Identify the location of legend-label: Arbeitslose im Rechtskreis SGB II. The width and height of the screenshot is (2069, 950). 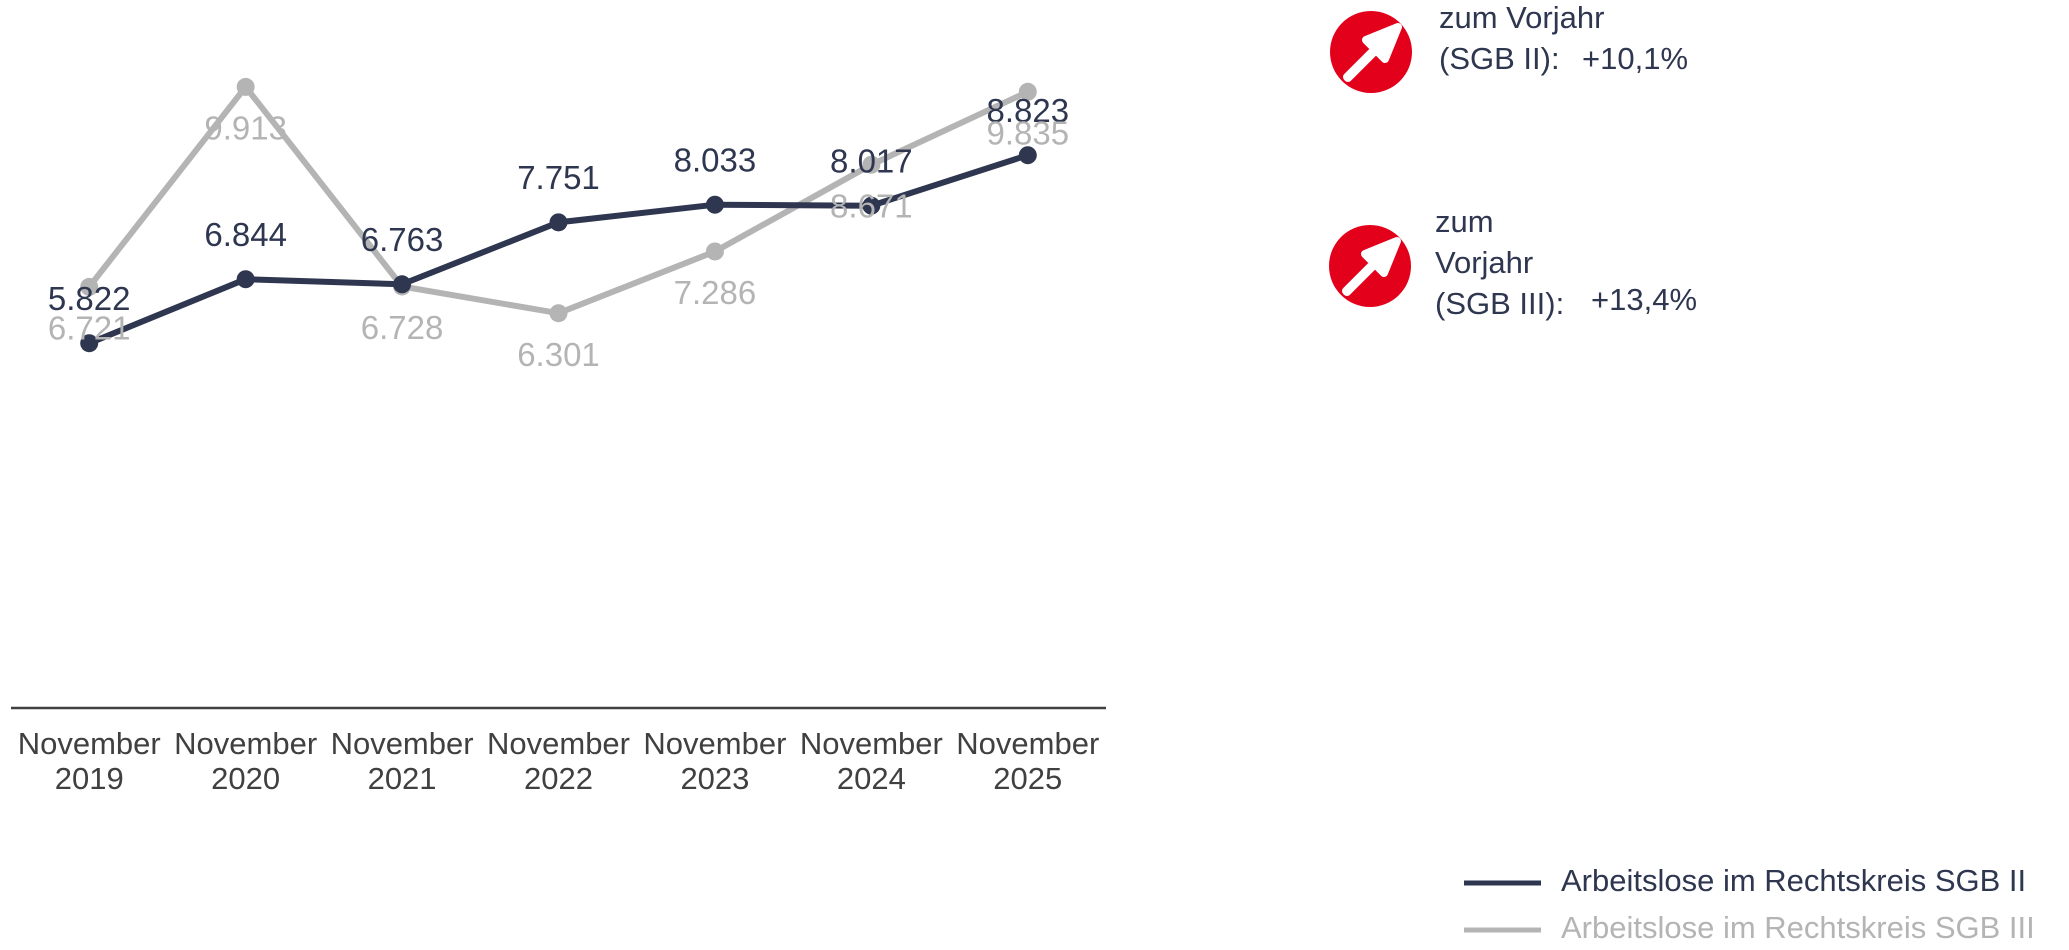
(1793, 880).